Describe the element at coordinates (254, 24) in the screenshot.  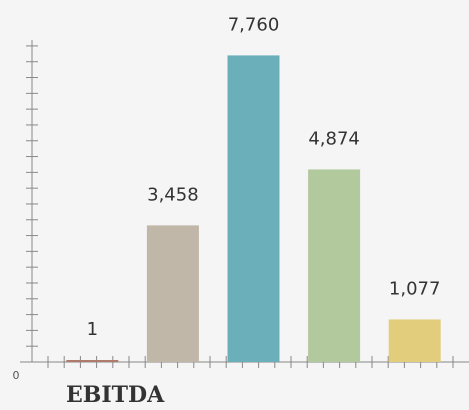
I see `value-label: 7,760` at that location.